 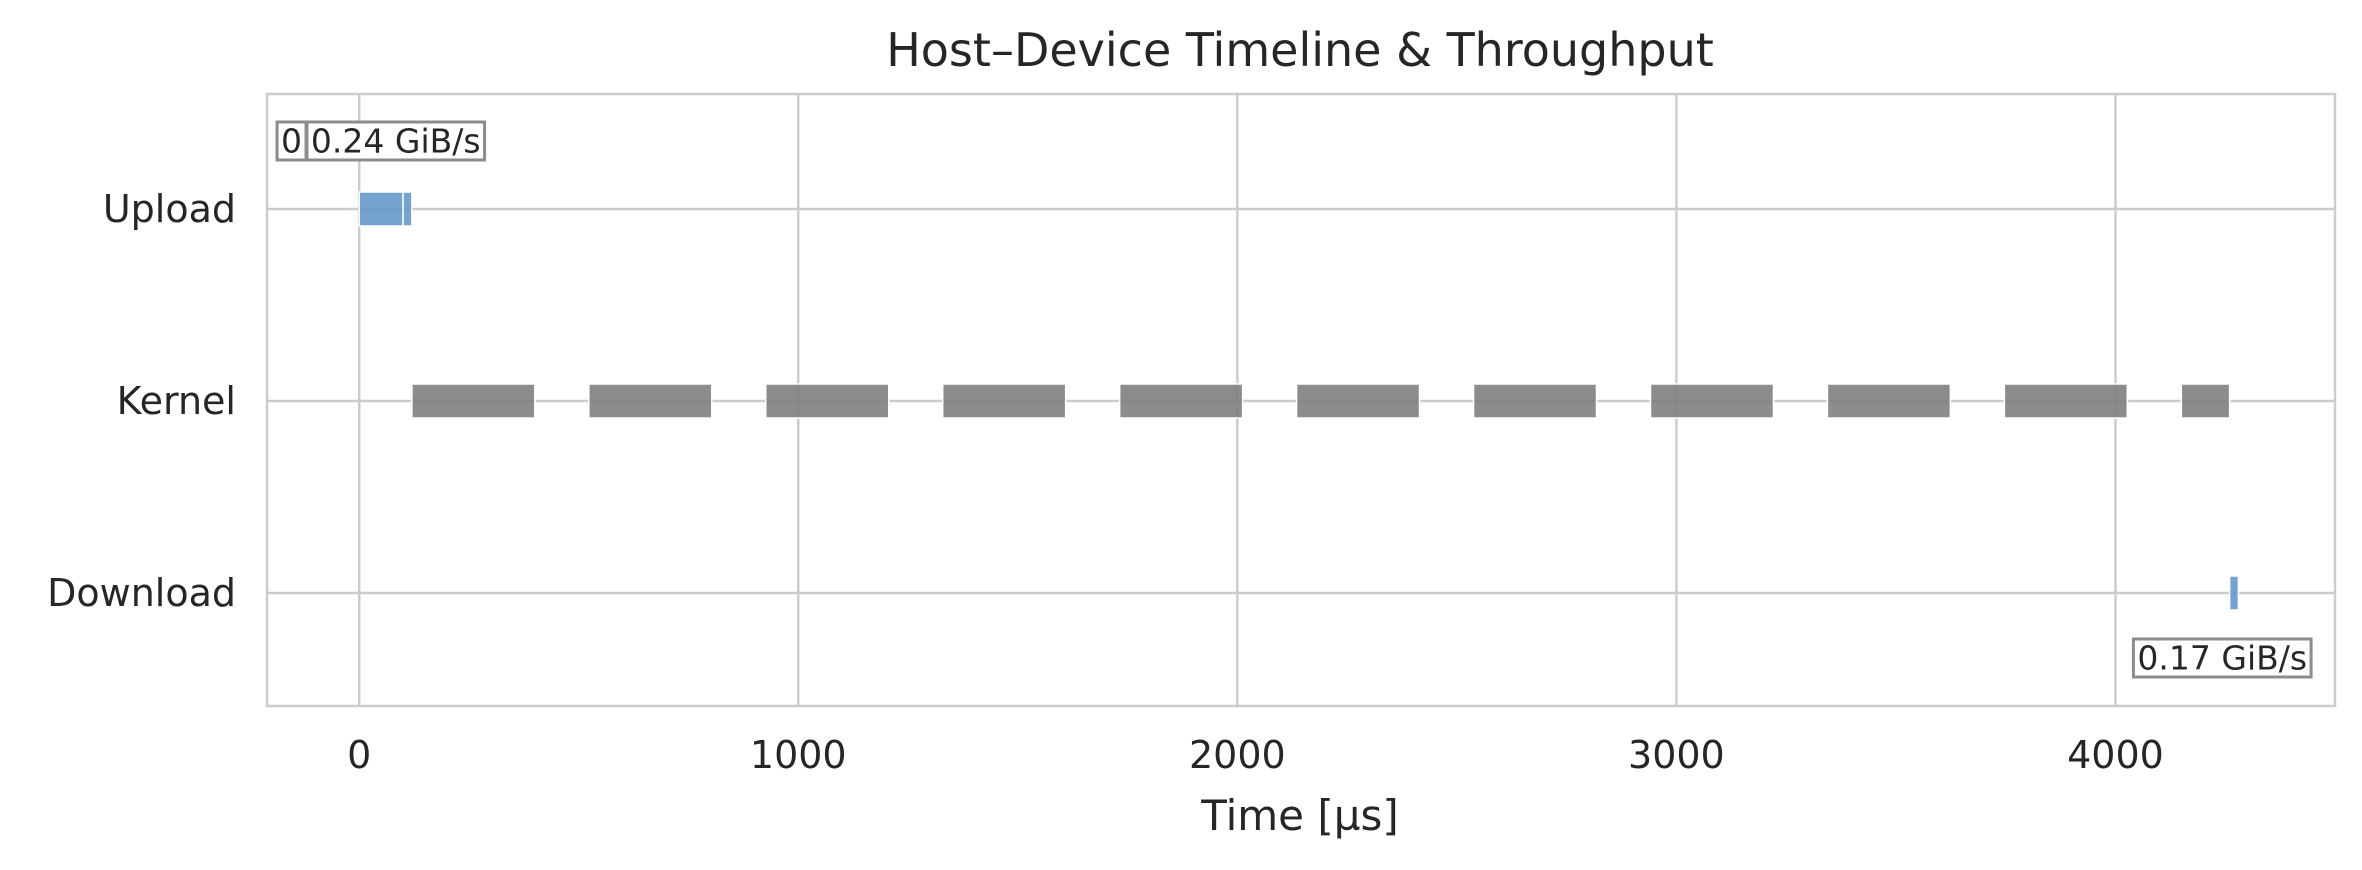 I want to click on x-axis-label: Time [µs], so click(x=1299, y=815).